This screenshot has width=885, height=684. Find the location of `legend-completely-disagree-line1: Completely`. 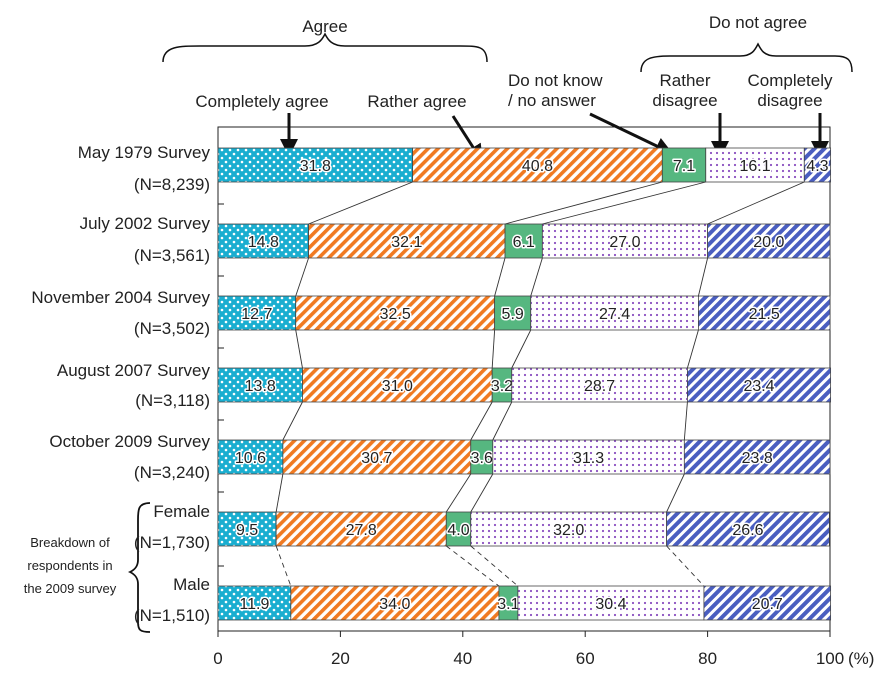

legend-completely-disagree-line1: Completely is located at coordinates (790, 80).